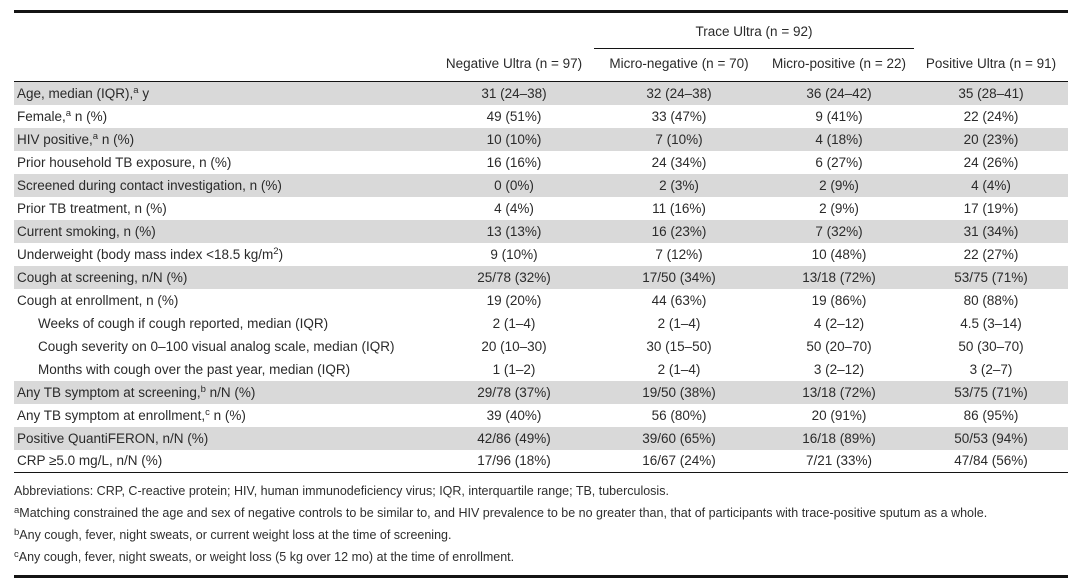 The height and width of the screenshot is (586, 1080). I want to click on cell-value: 24 (34%), so click(679, 162).